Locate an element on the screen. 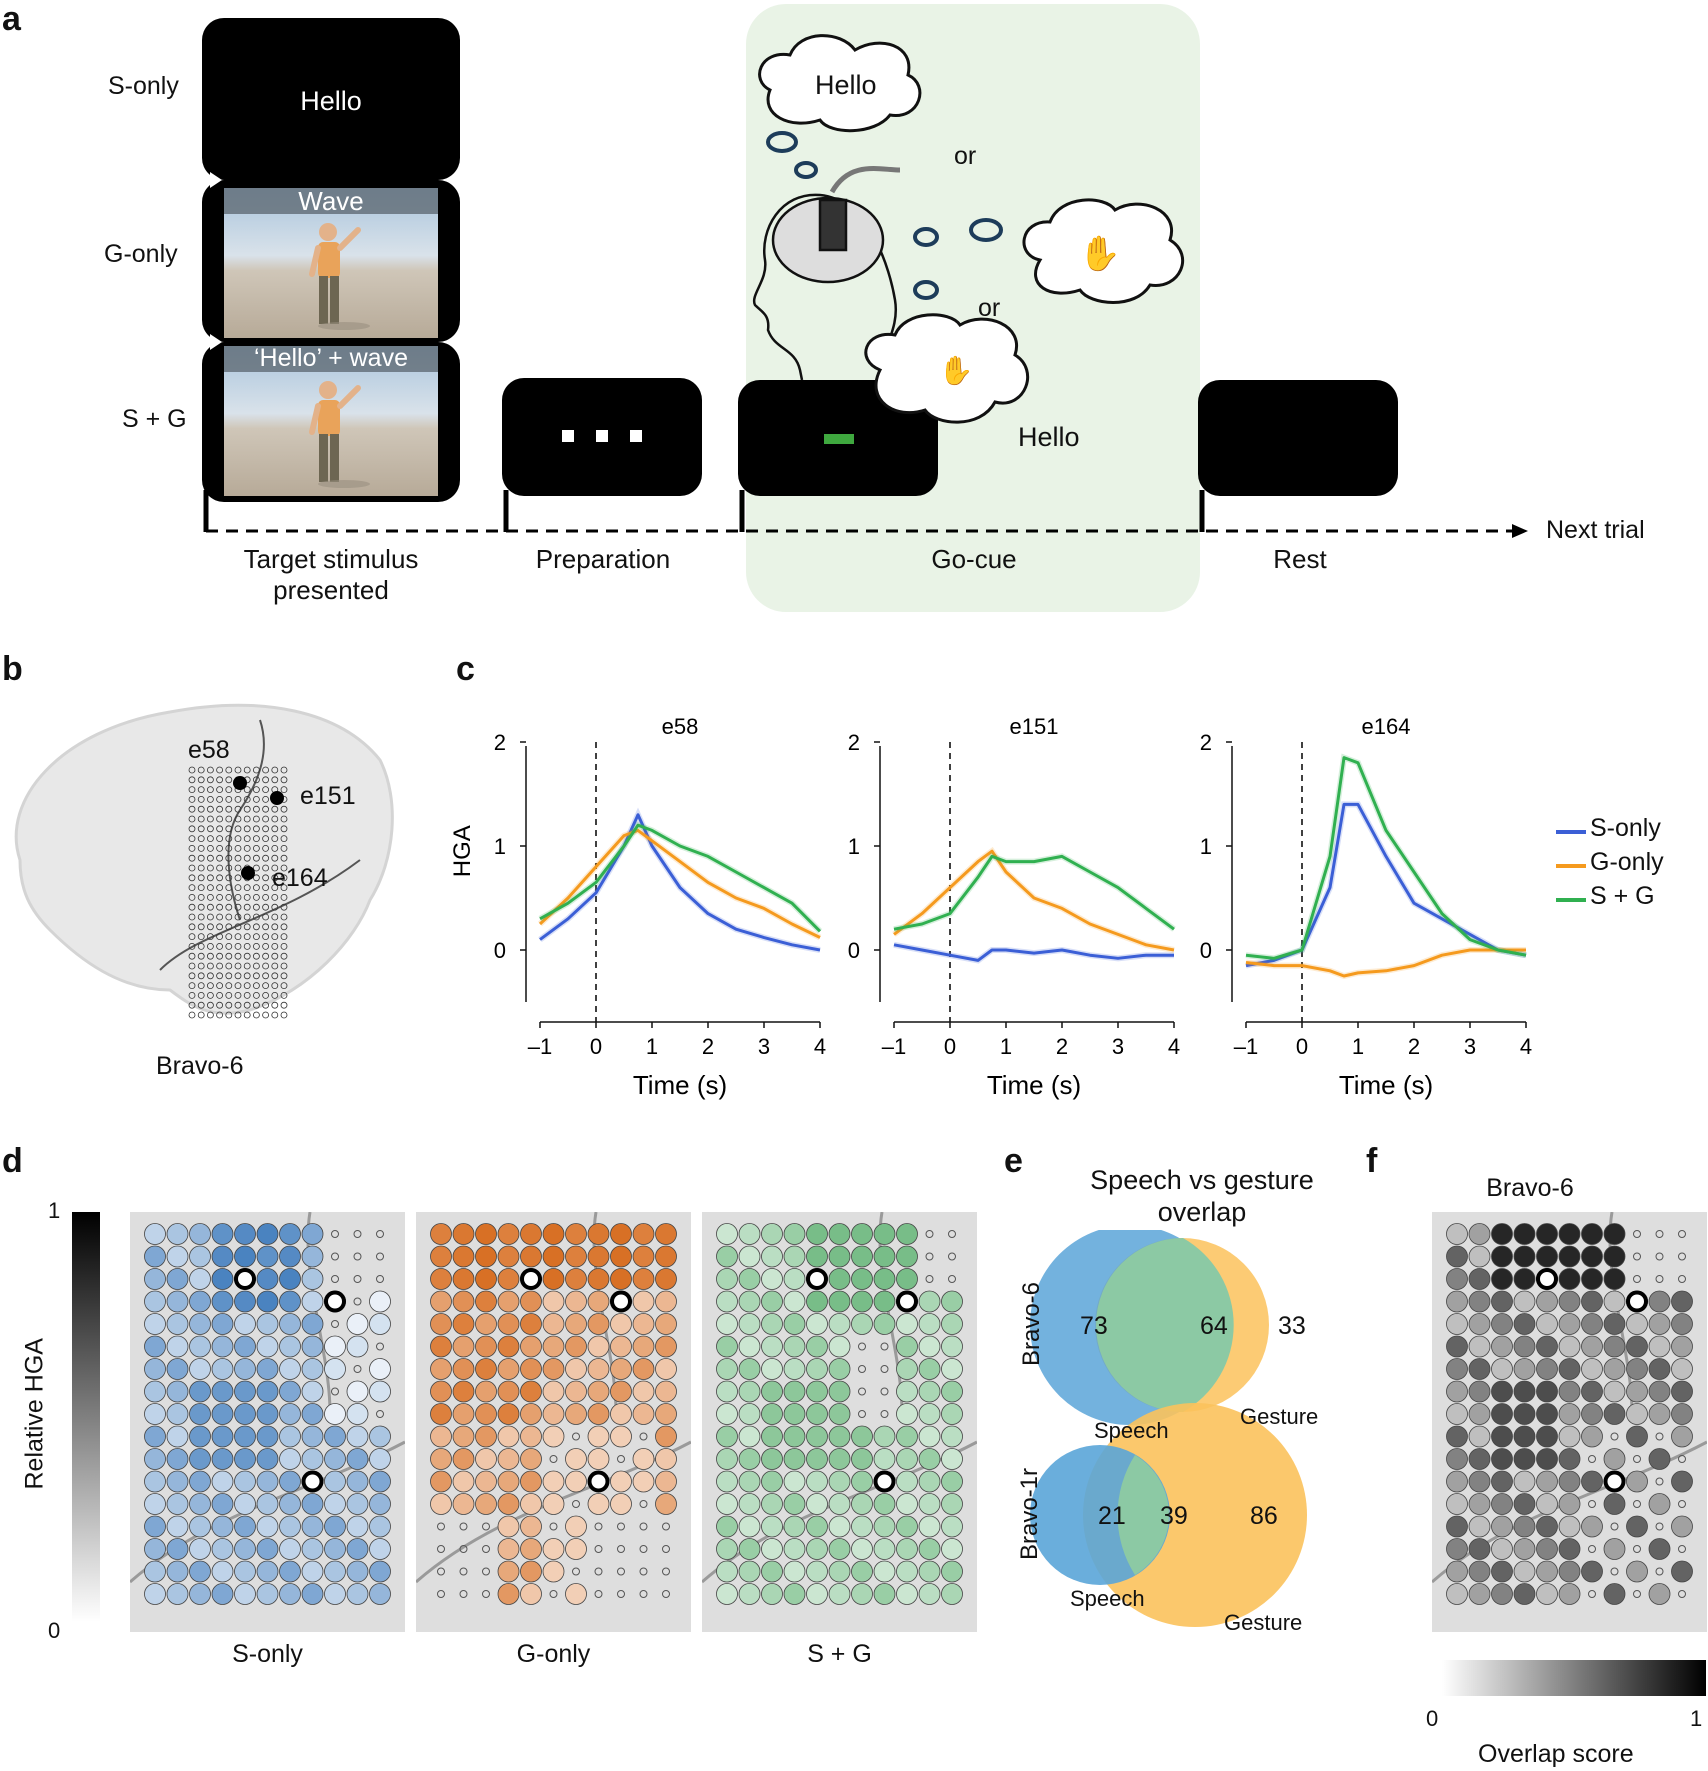  x-tick-label: 0 is located at coordinates (1302, 1046).